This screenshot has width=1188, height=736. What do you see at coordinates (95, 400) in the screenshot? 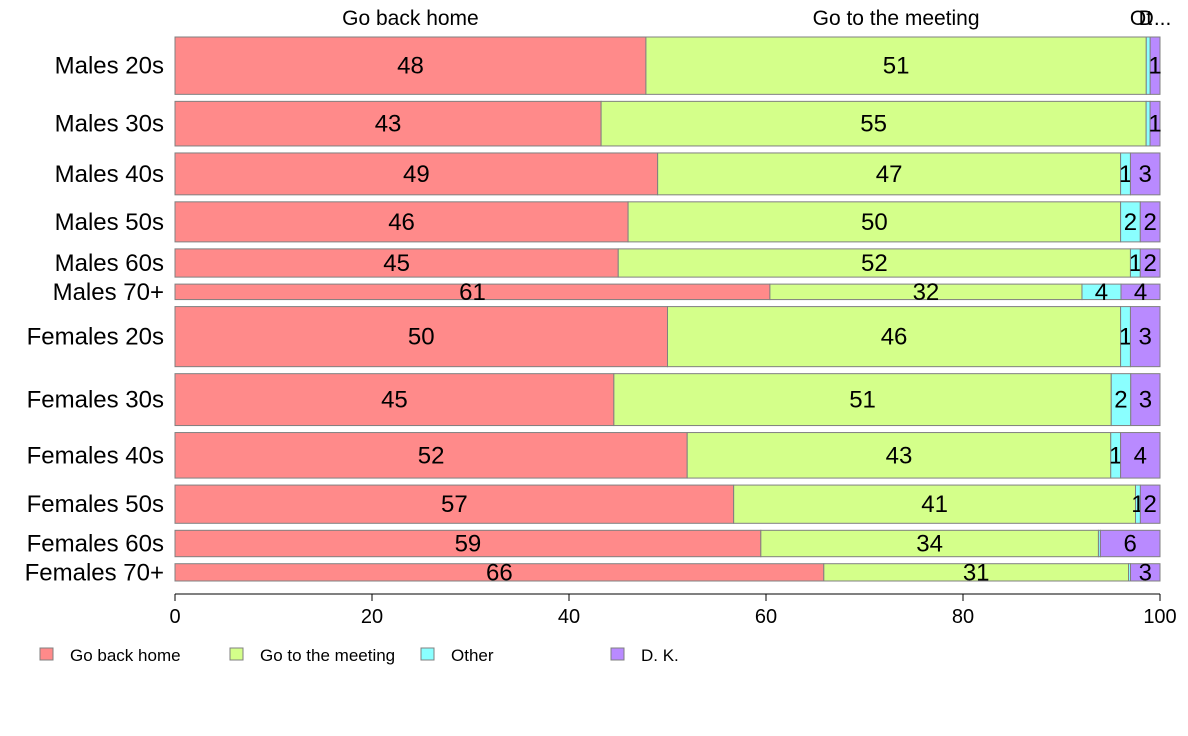
I see `category-label: Females 30s` at bounding box center [95, 400].